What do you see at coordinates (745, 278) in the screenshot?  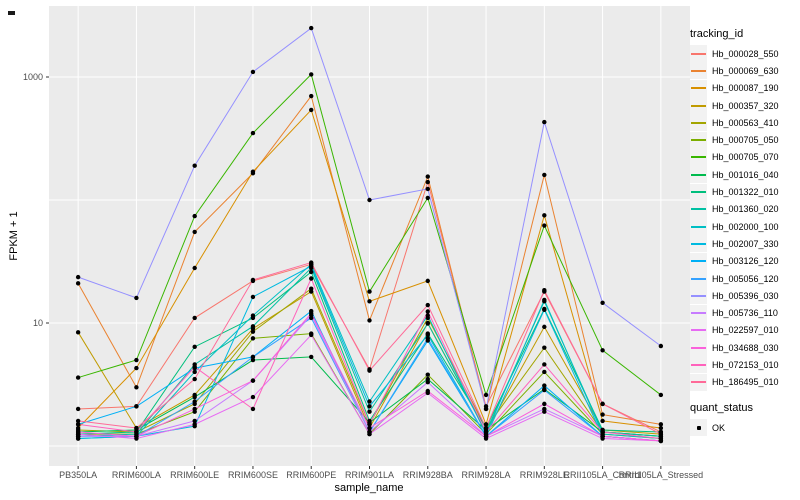 I see `legend-item-Hb_005056_120: Hb_005056_120` at bounding box center [745, 278].